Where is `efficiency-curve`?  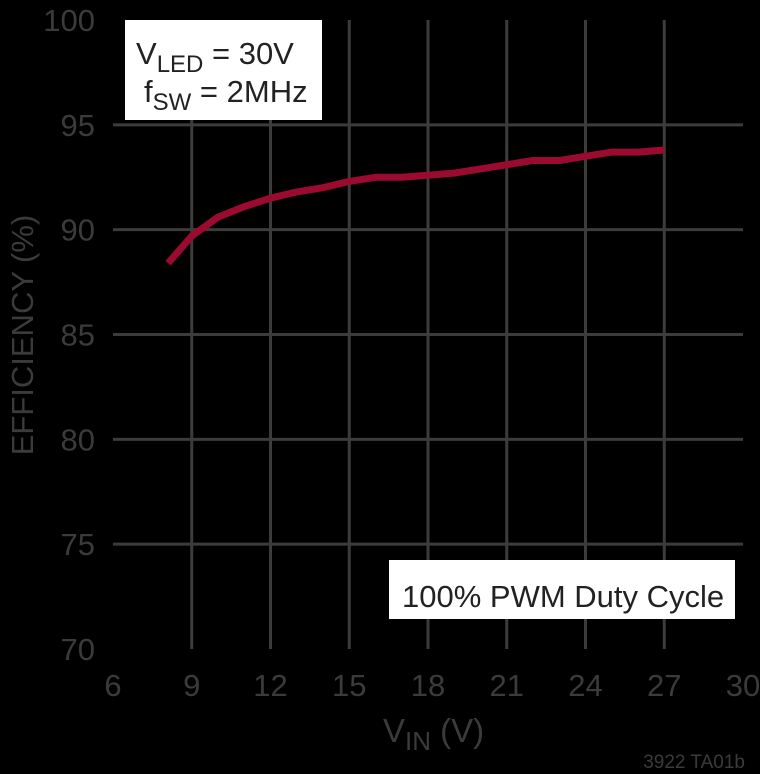 efficiency-curve is located at coordinates (415, 206).